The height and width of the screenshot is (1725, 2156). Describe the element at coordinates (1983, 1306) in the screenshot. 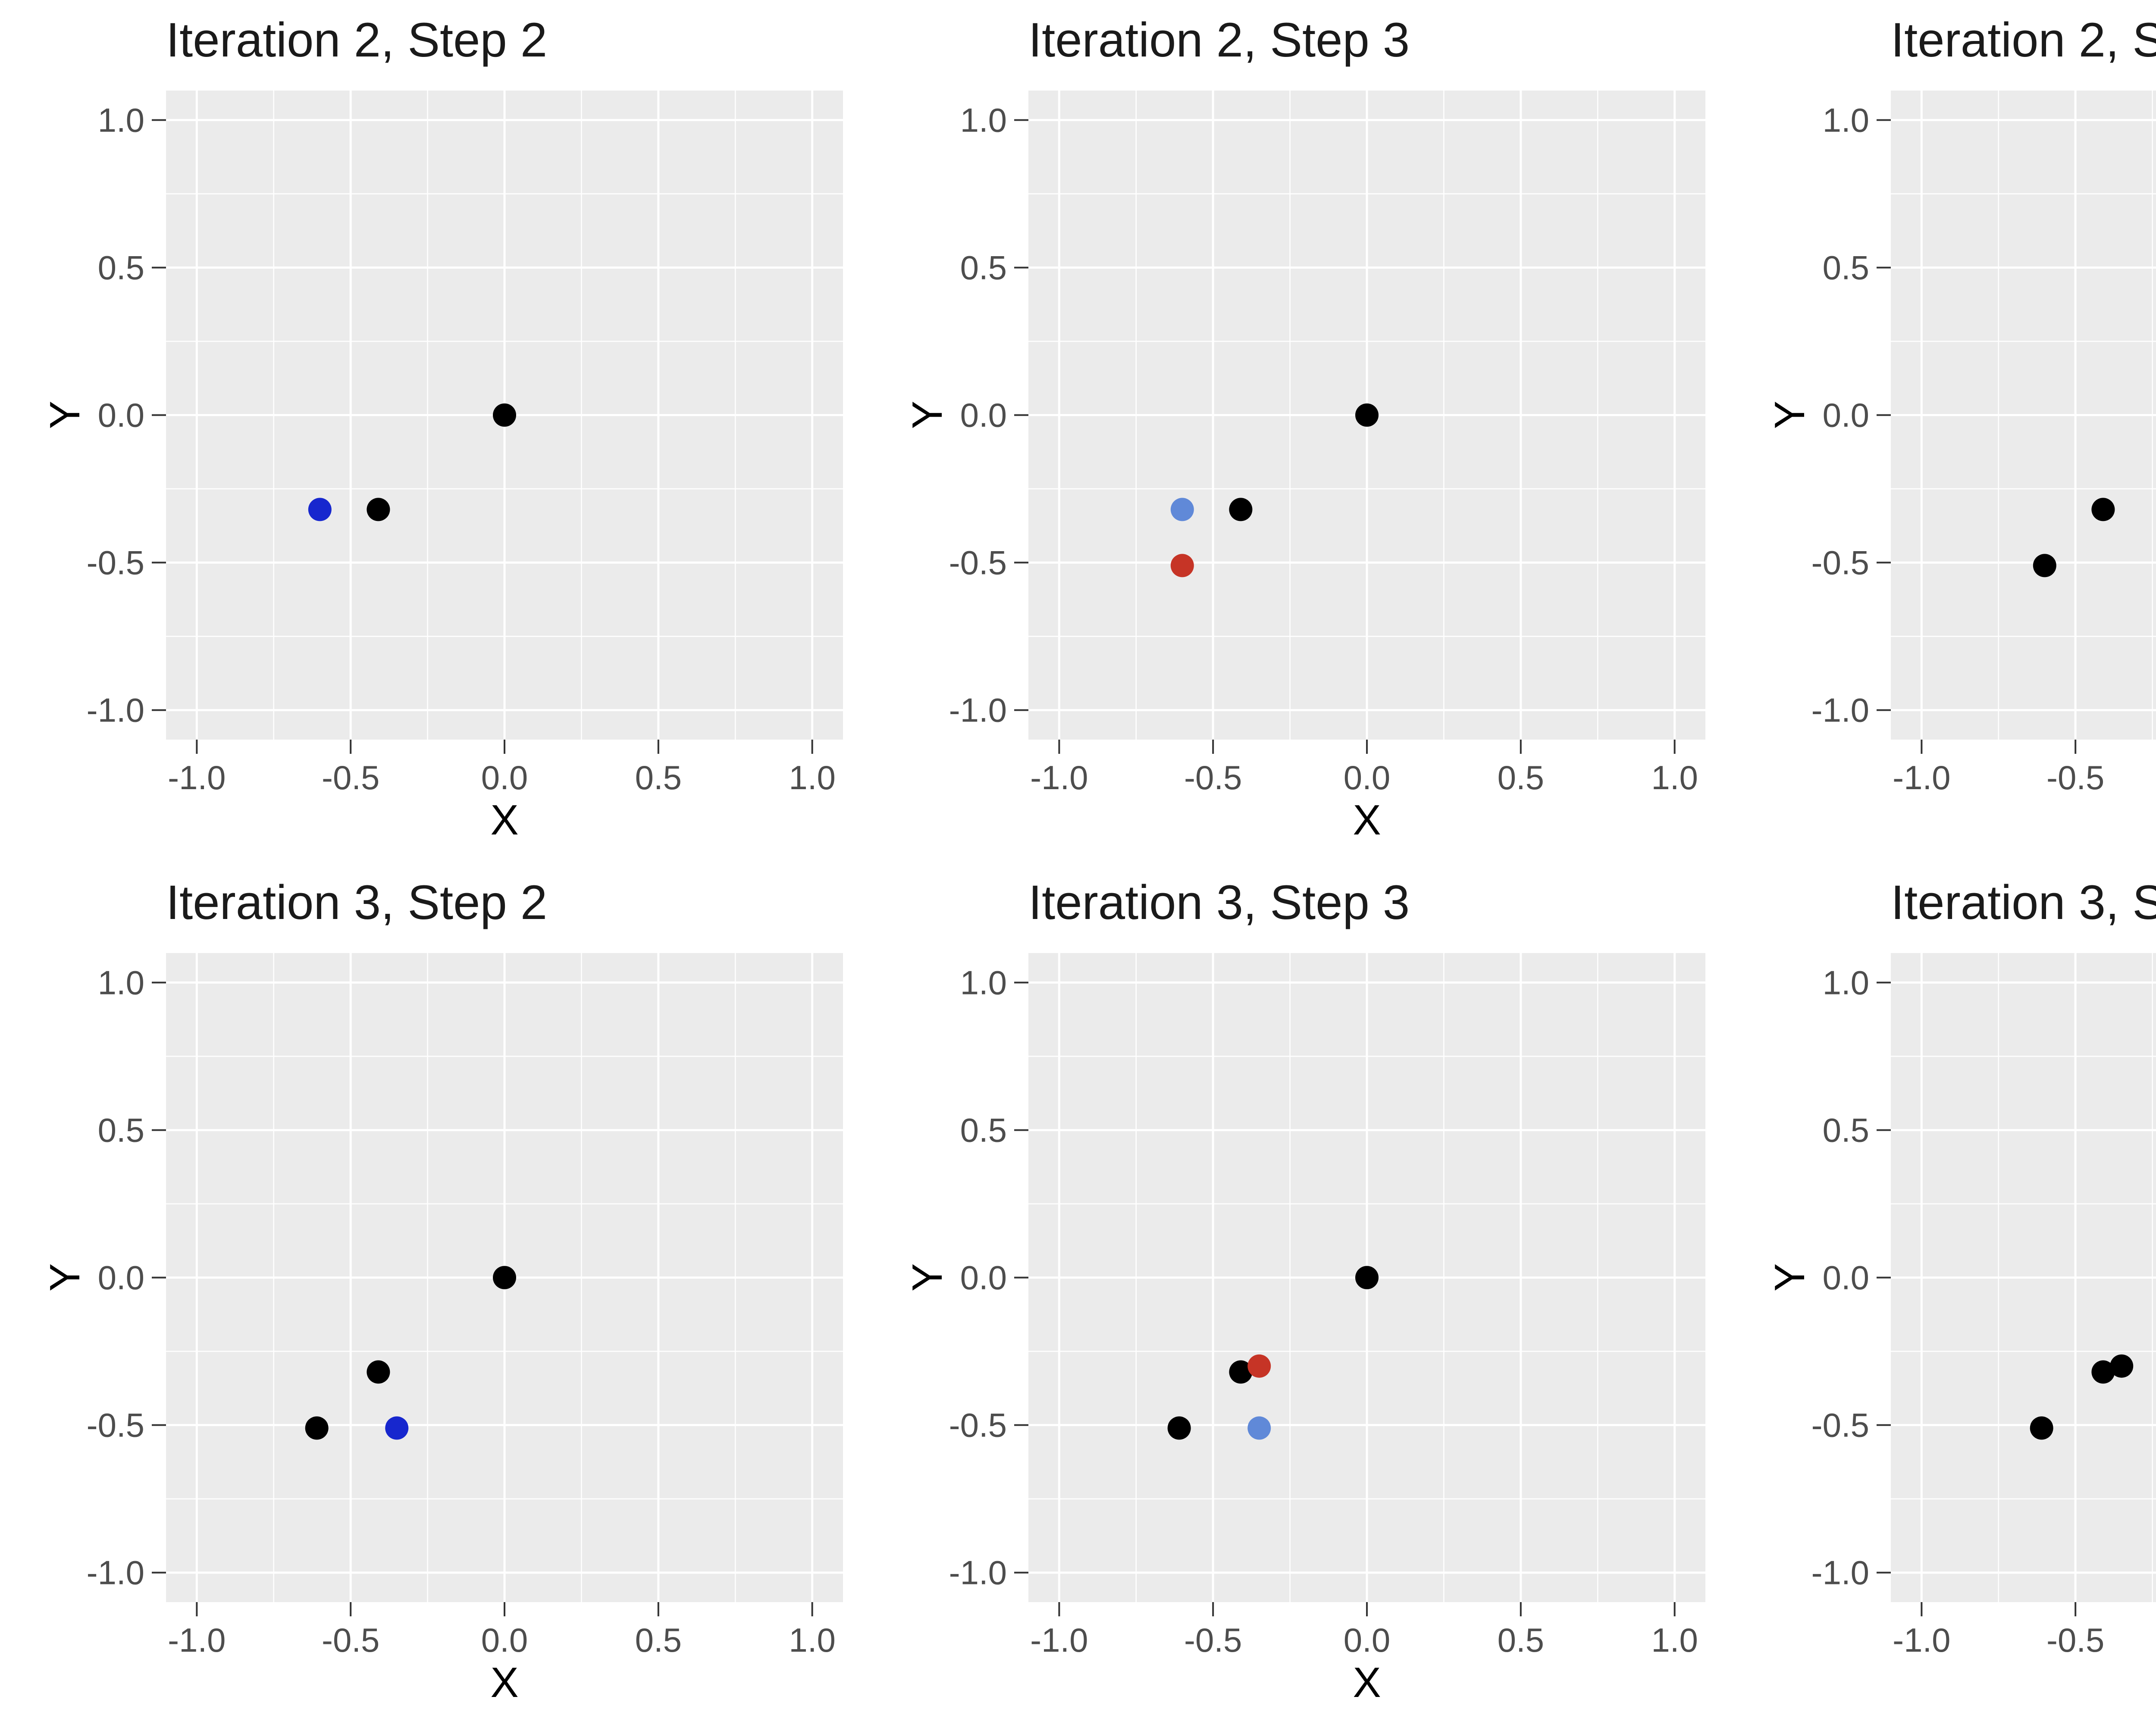

I see `scatter-plot: -1.0-0.50.00.51.0-1.0-0.50.00.51.0` at that location.